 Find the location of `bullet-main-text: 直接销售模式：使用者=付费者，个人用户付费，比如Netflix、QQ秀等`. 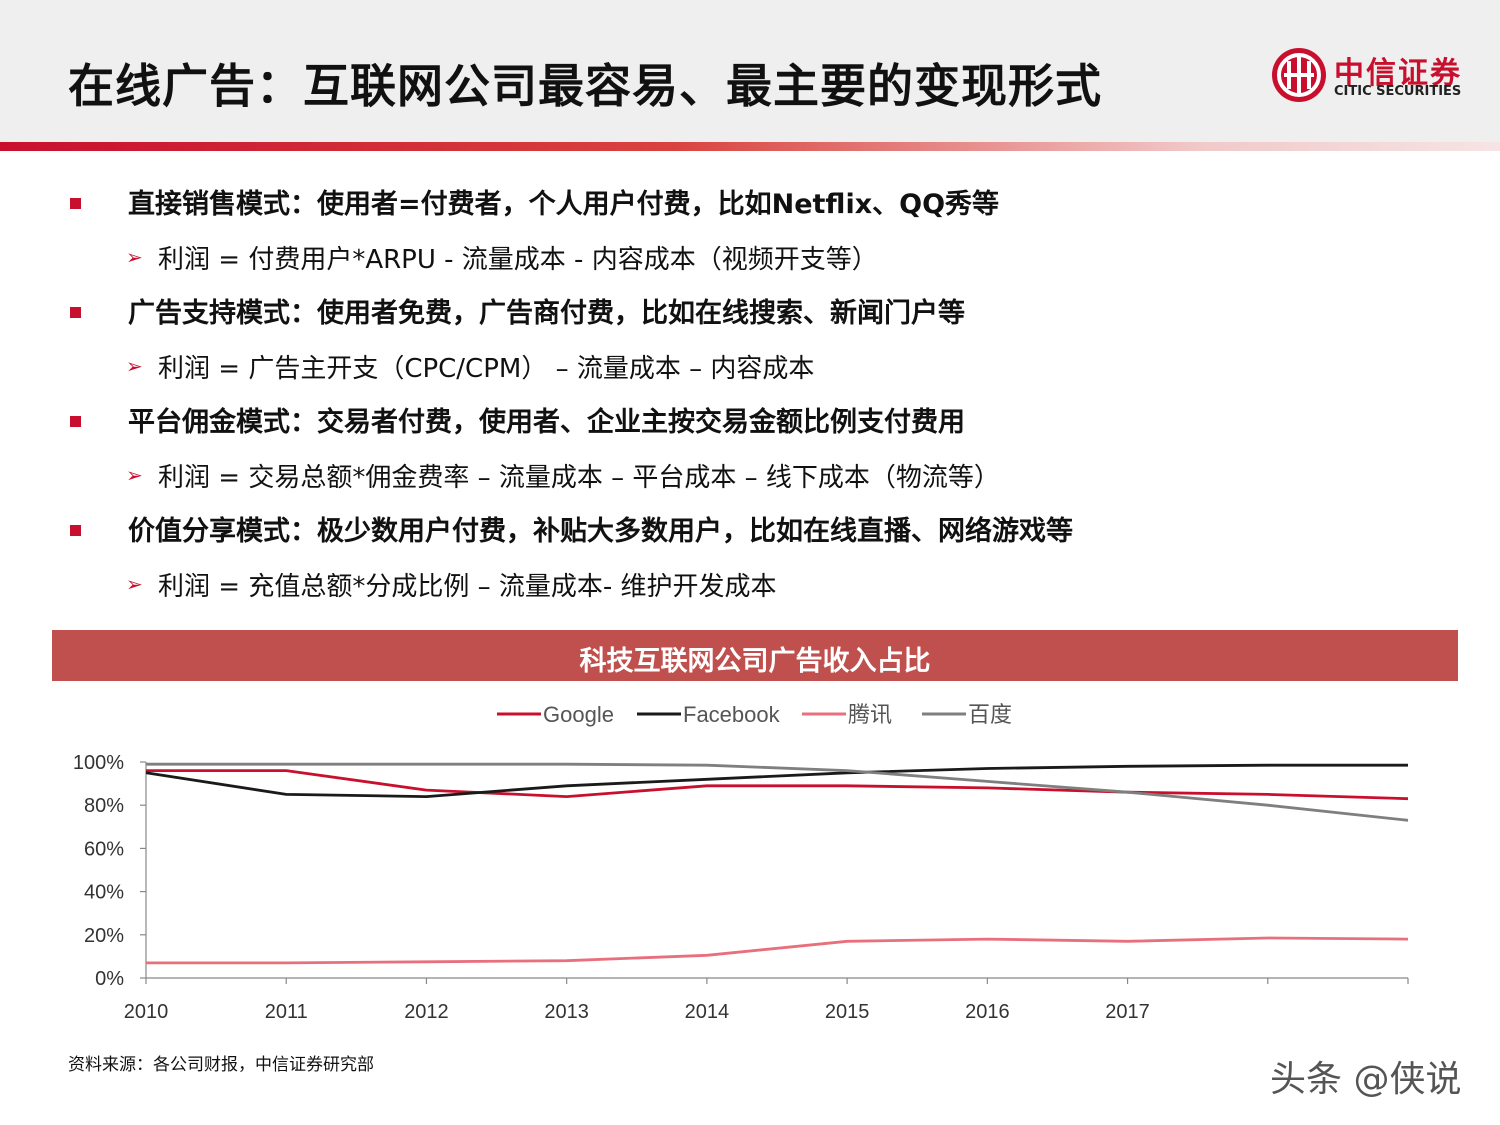

bullet-main-text: 直接销售模式：使用者=付费者，个人用户付费，比如Netflix、QQ秀等 is located at coordinates (564, 204).